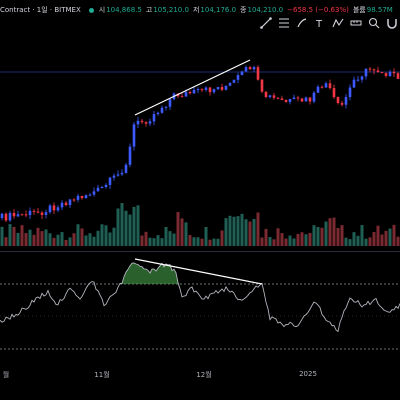 This screenshot has width=400, height=400. Describe the element at coordinates (198, 271) in the screenshot. I see `rsi-trendline` at that location.